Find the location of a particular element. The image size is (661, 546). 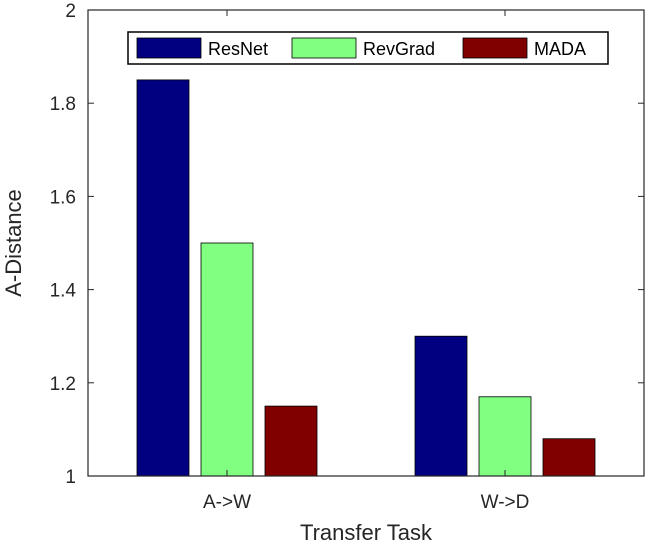

legend-box is located at coordinates (368, 48).